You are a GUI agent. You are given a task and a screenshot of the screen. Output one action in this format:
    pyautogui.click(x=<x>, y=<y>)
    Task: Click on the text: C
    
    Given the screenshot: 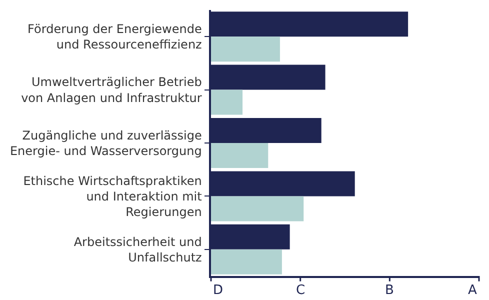 What is the action you would take?
    pyautogui.click(x=301, y=290)
    